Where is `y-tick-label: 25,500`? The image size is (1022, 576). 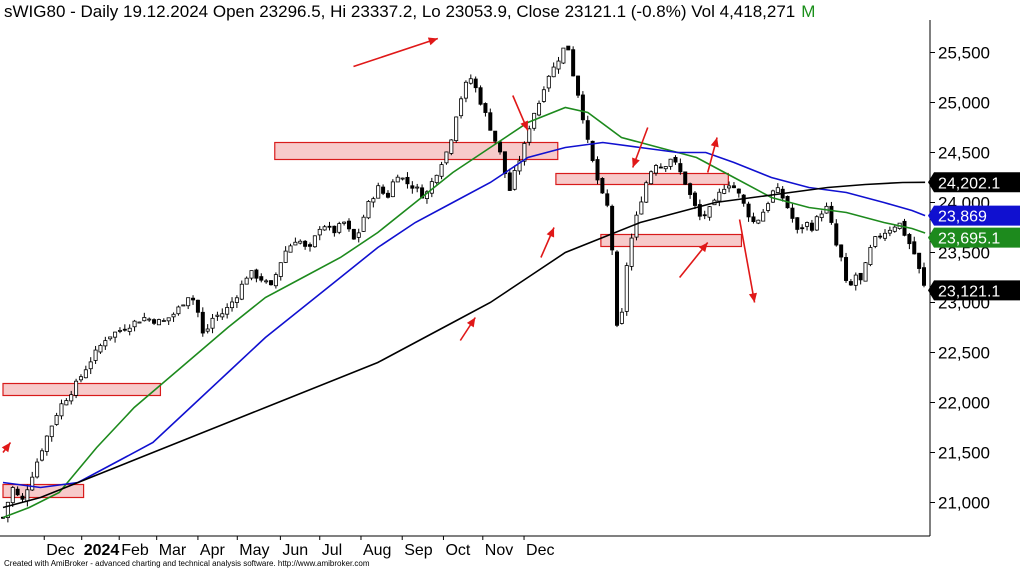 y-tick-label: 25,500 is located at coordinates (964, 53).